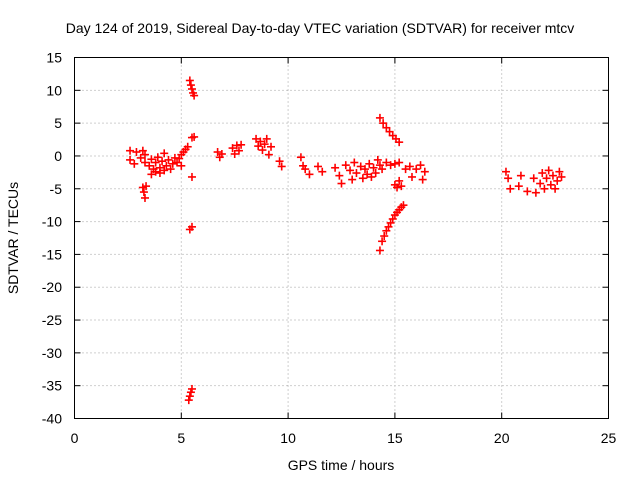 The image size is (640, 480). Describe the element at coordinates (52, 238) in the screenshot. I see `y-tick-labels: 15 10 5 0 -5 -10 -15 -20 -25 -30 -35 -40` at that location.